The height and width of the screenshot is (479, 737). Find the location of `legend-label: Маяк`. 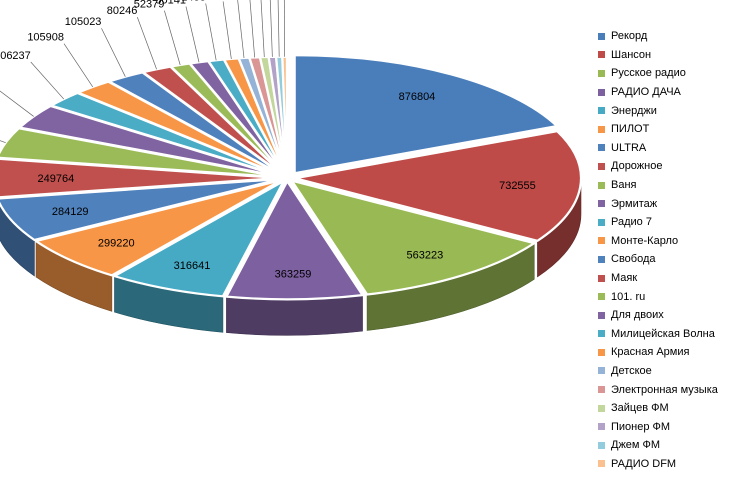

legend-label: Маяк is located at coordinates (624, 278).